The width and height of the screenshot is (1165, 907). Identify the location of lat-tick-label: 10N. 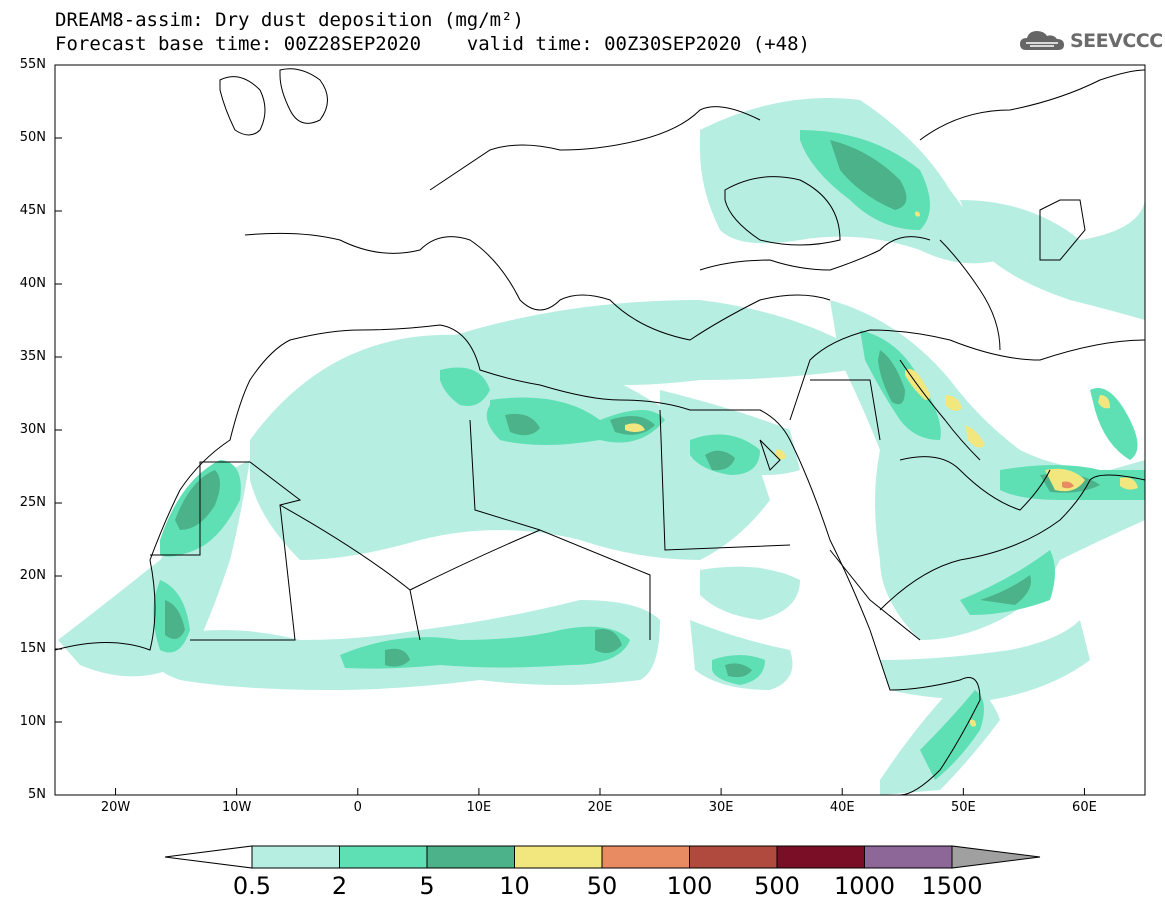
(32, 721).